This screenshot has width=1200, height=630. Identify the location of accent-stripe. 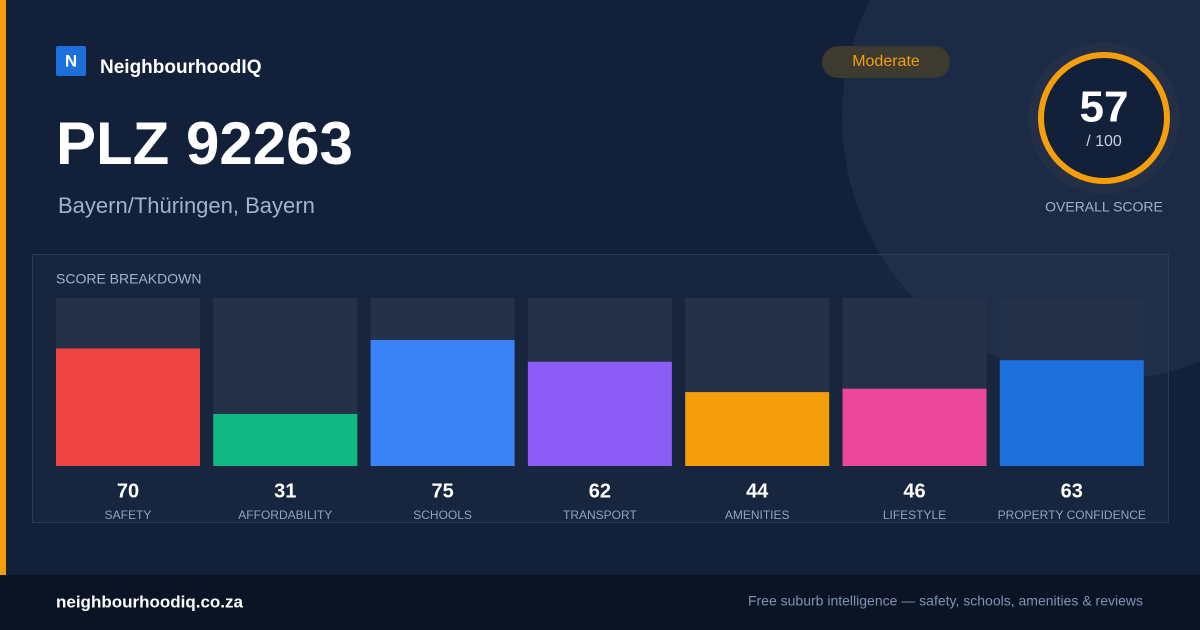
(3, 287).